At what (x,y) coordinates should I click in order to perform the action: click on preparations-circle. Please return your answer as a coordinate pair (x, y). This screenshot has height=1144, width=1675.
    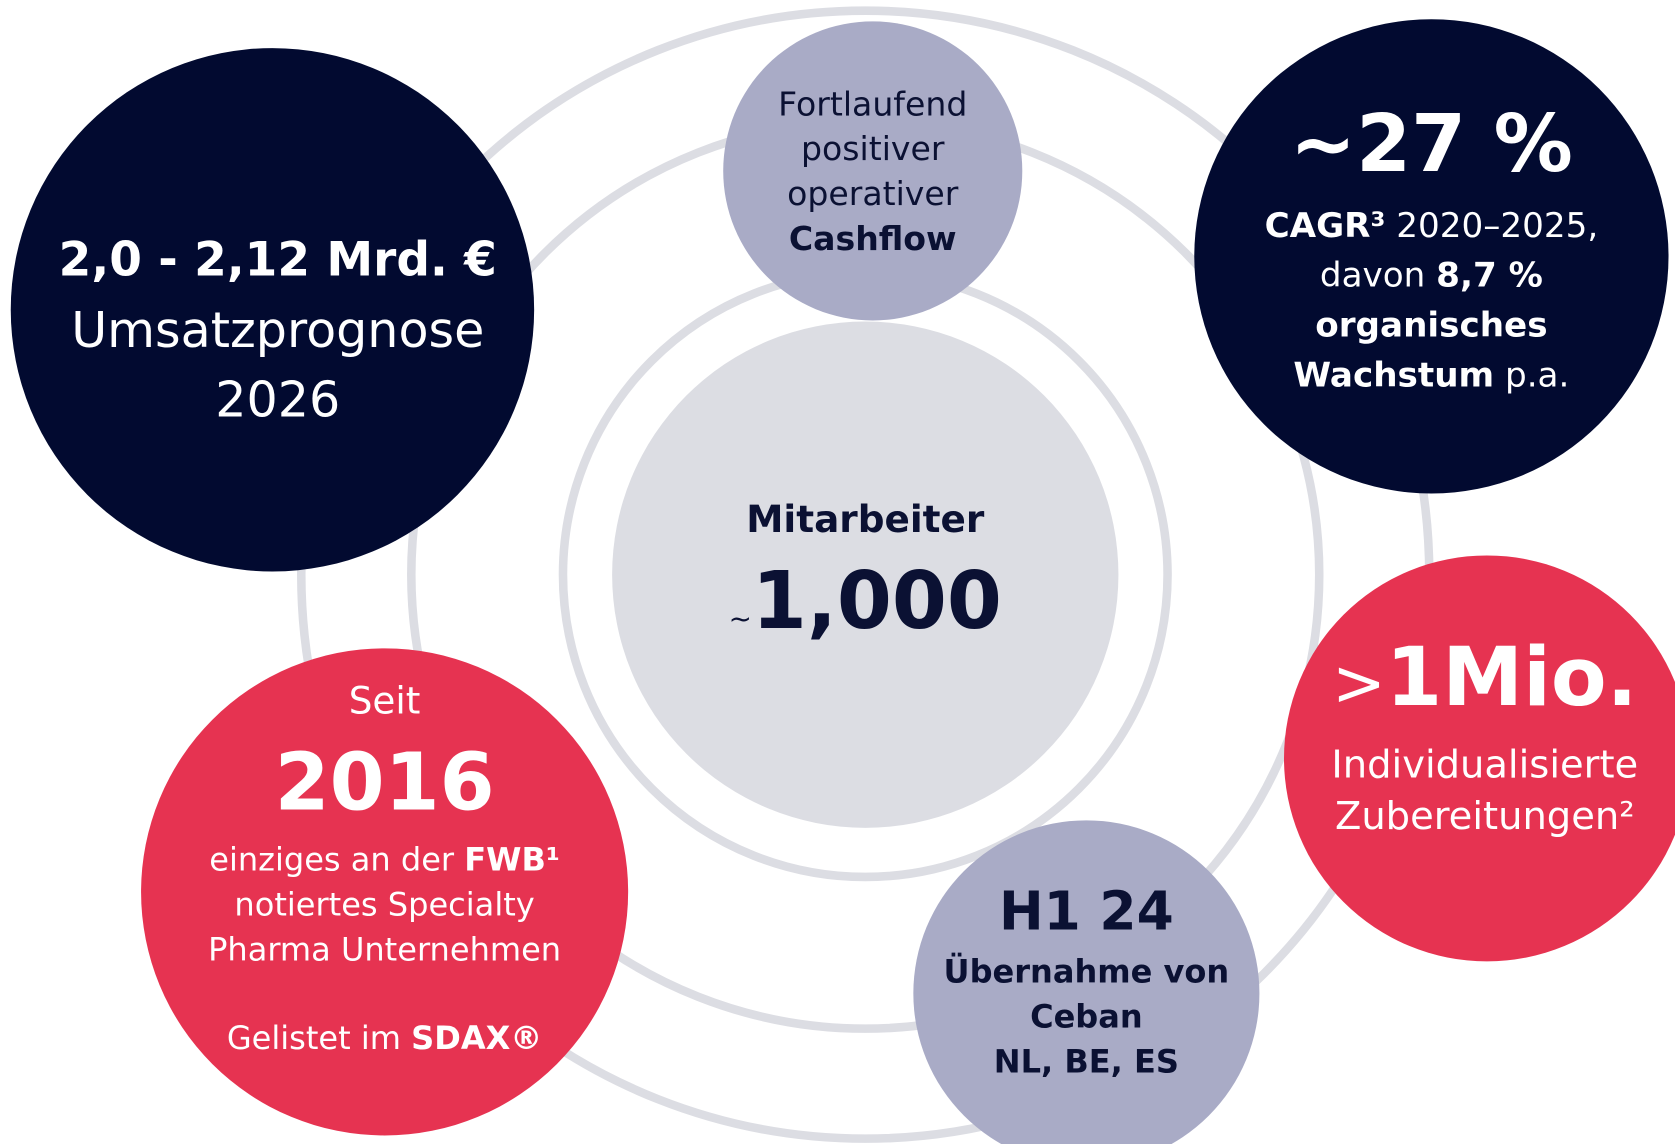
    Looking at the image, I should click on (1479, 758).